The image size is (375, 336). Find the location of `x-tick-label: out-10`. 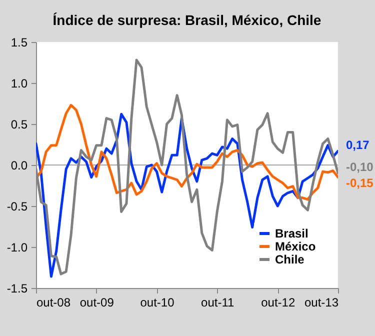

x-tick-label: out-10 is located at coordinates (157, 303).